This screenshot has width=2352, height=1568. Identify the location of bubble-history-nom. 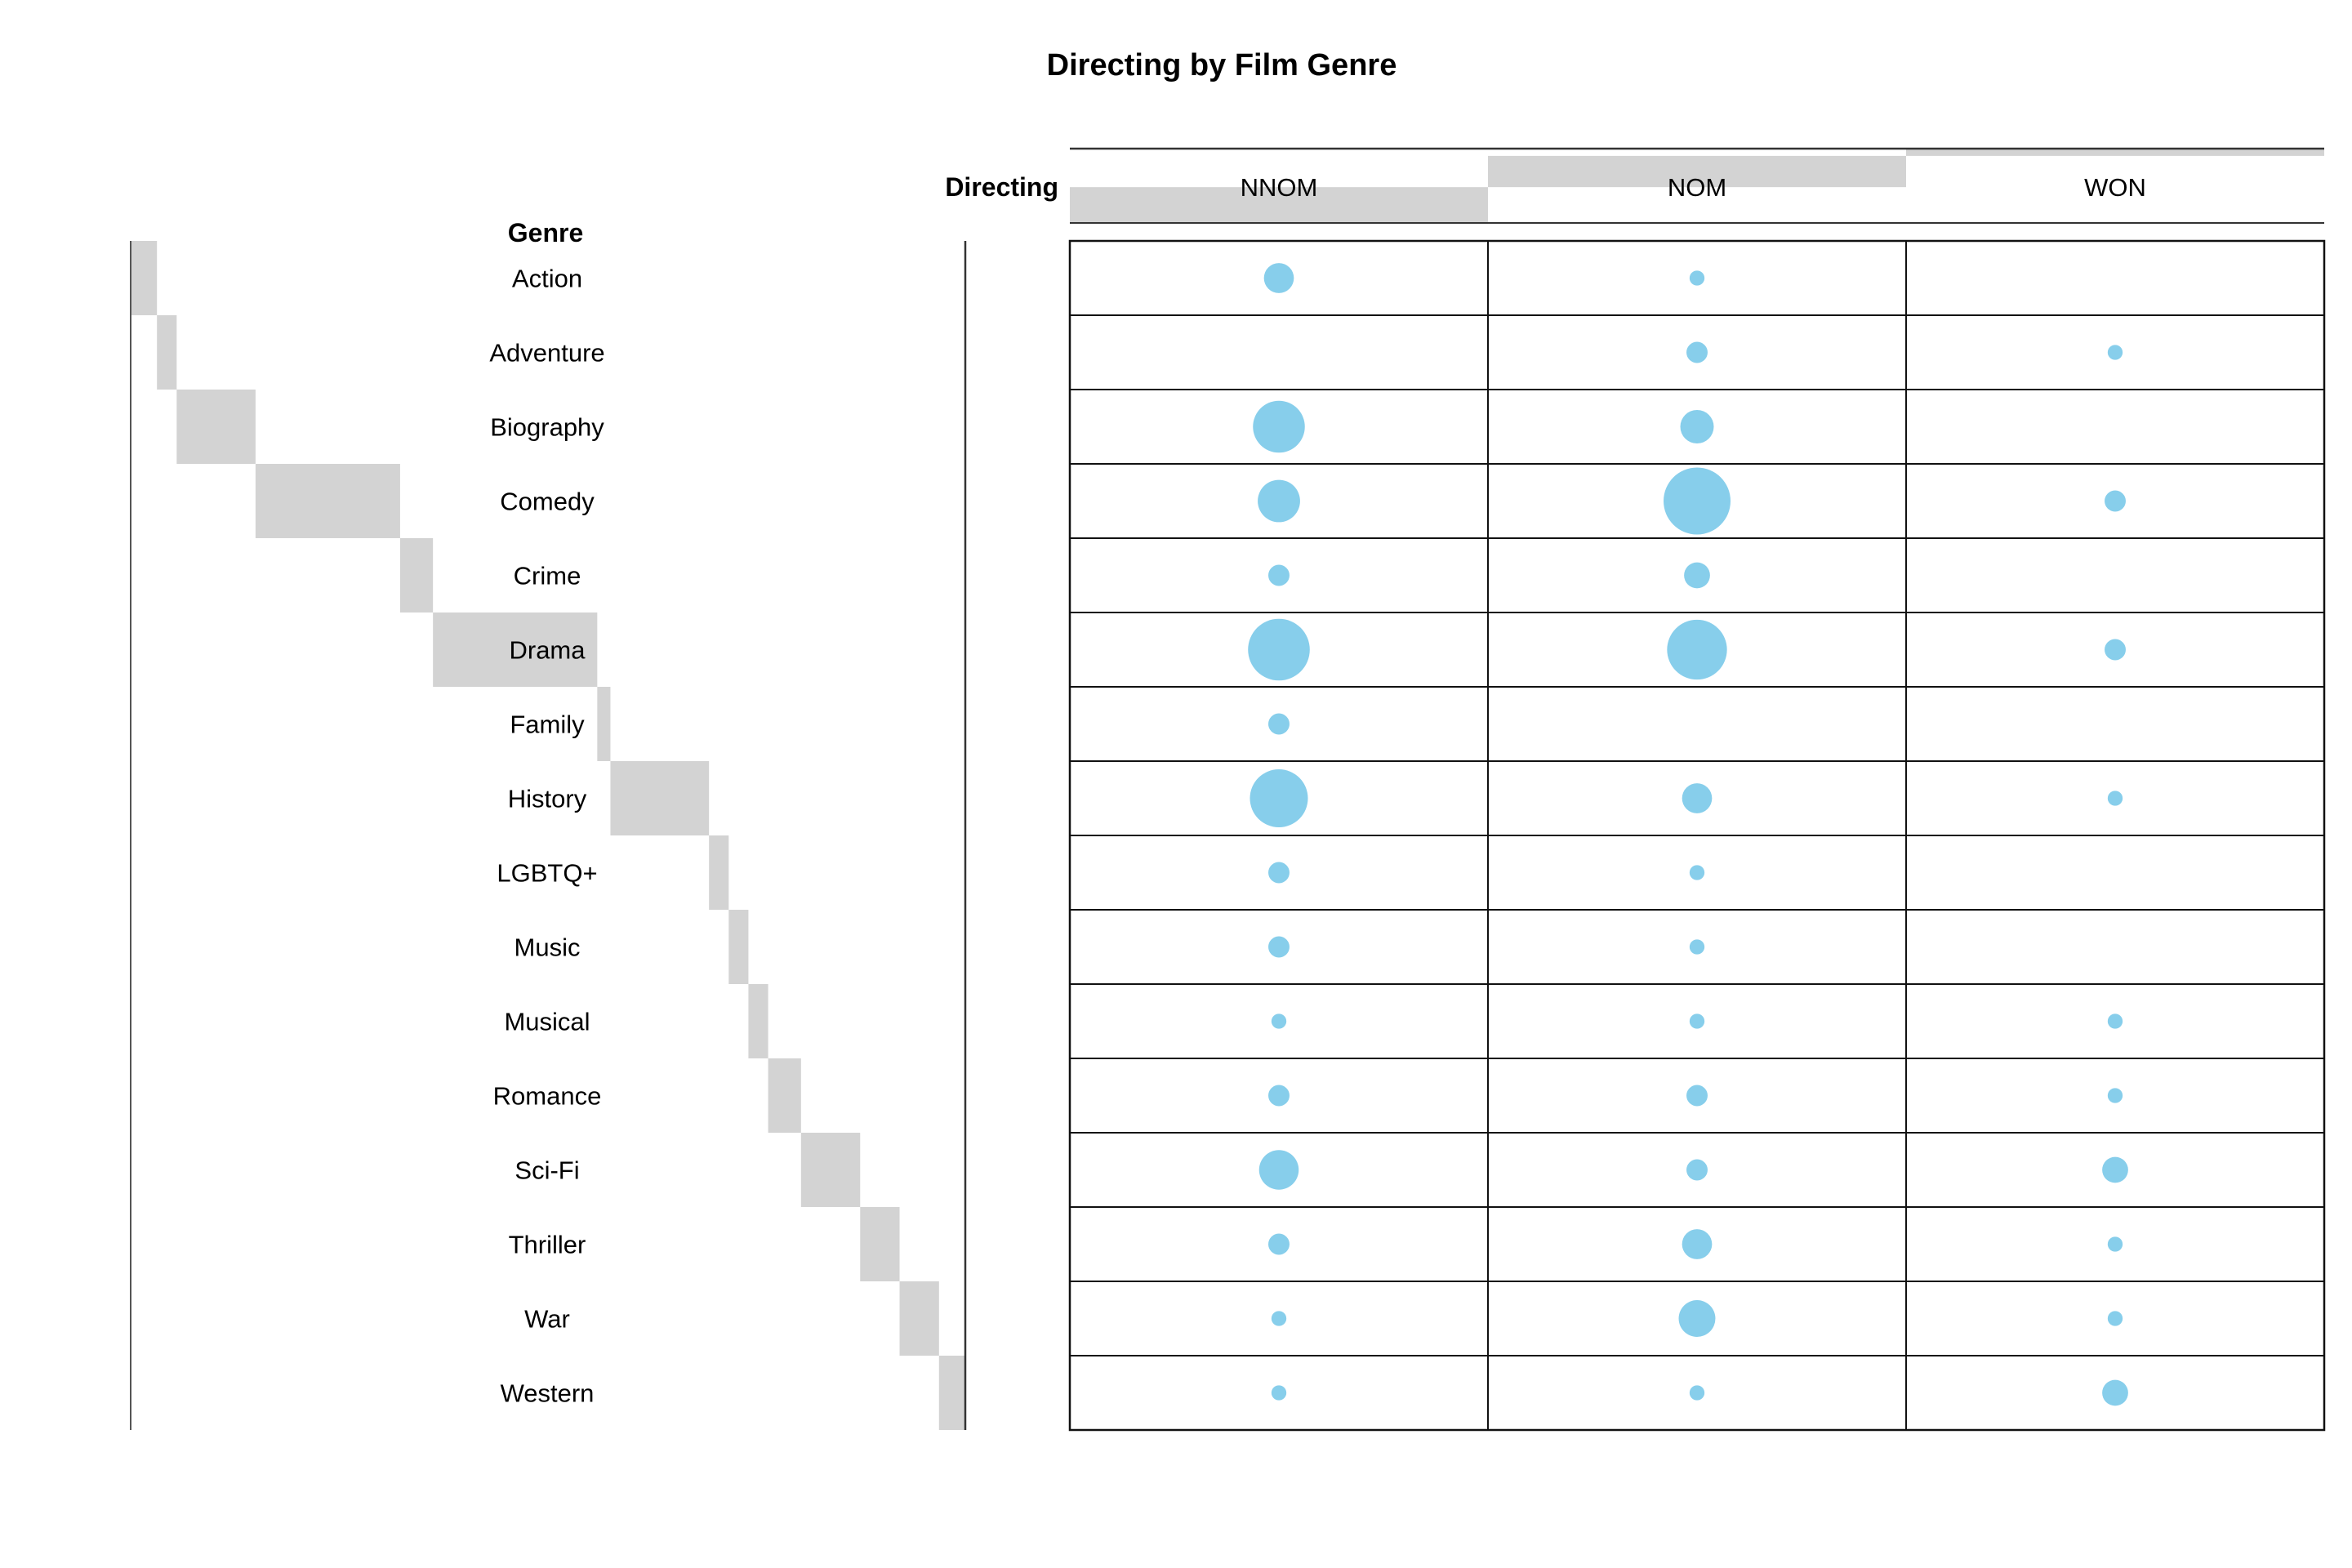
(1697, 798).